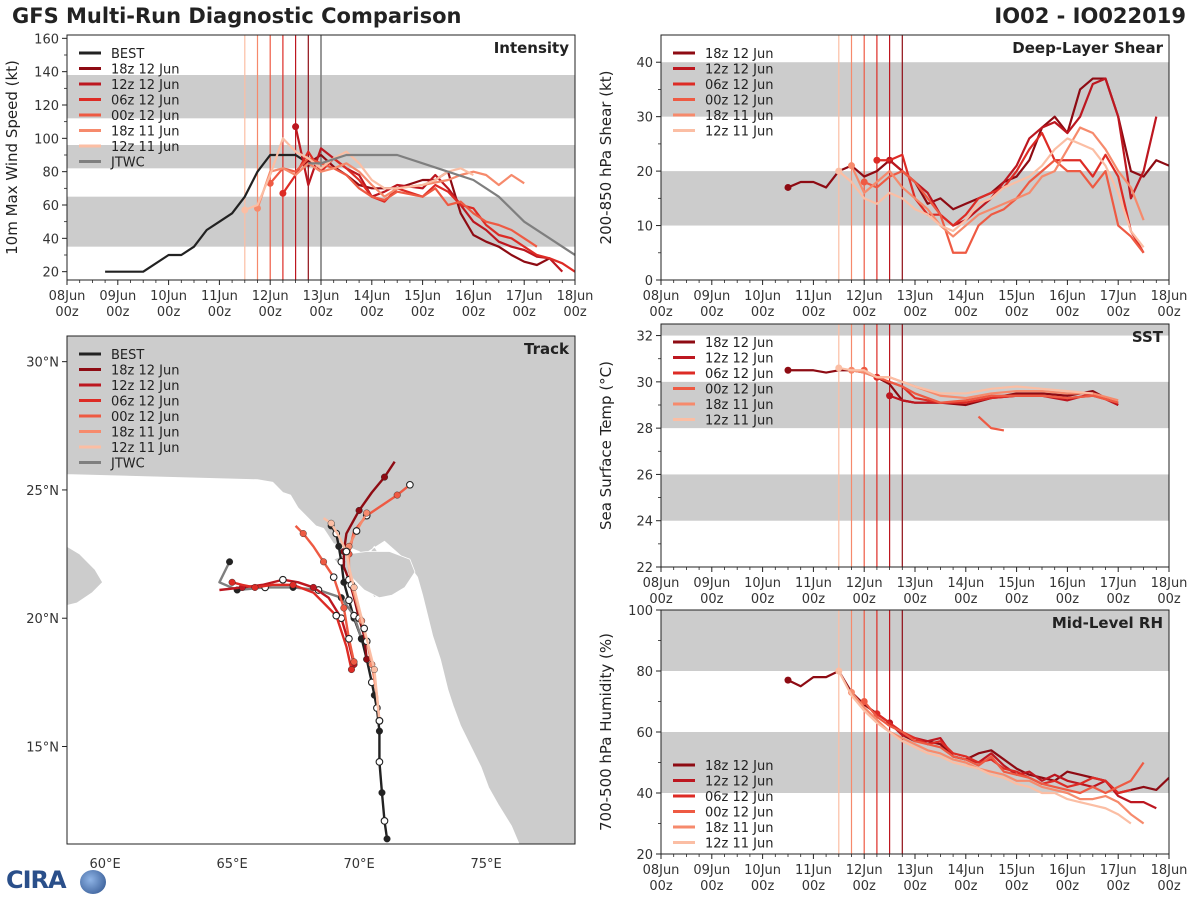  I want to click on y-tick-label: 26, so click(644, 475).